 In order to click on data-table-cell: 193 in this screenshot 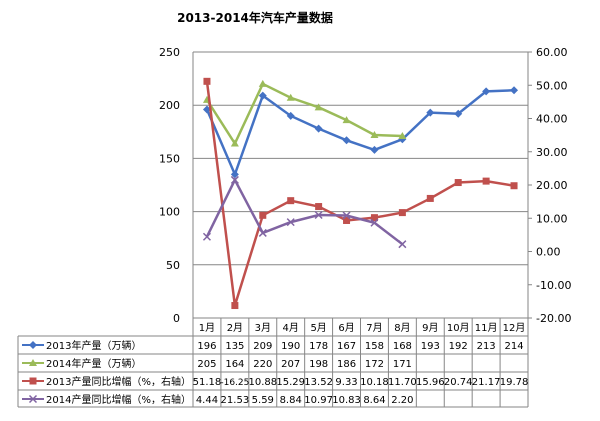, I will do `click(430, 346)`.